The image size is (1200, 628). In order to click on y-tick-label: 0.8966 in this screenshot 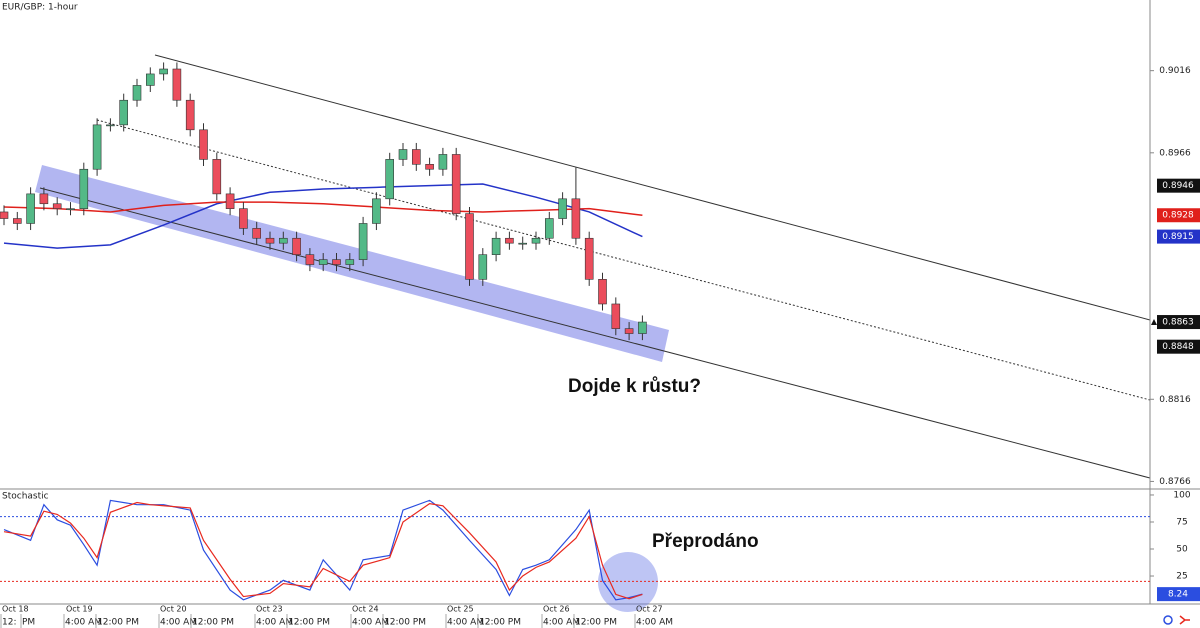, I will do `click(1175, 153)`.